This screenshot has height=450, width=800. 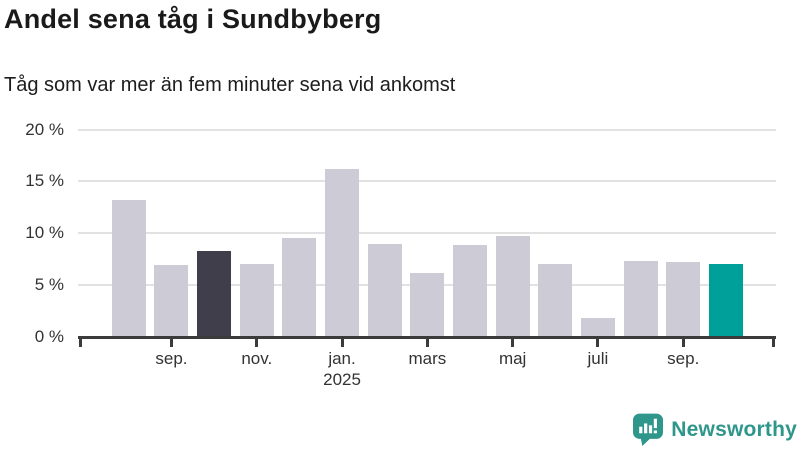 I want to click on x-axis-label: juli, so click(x=598, y=358).